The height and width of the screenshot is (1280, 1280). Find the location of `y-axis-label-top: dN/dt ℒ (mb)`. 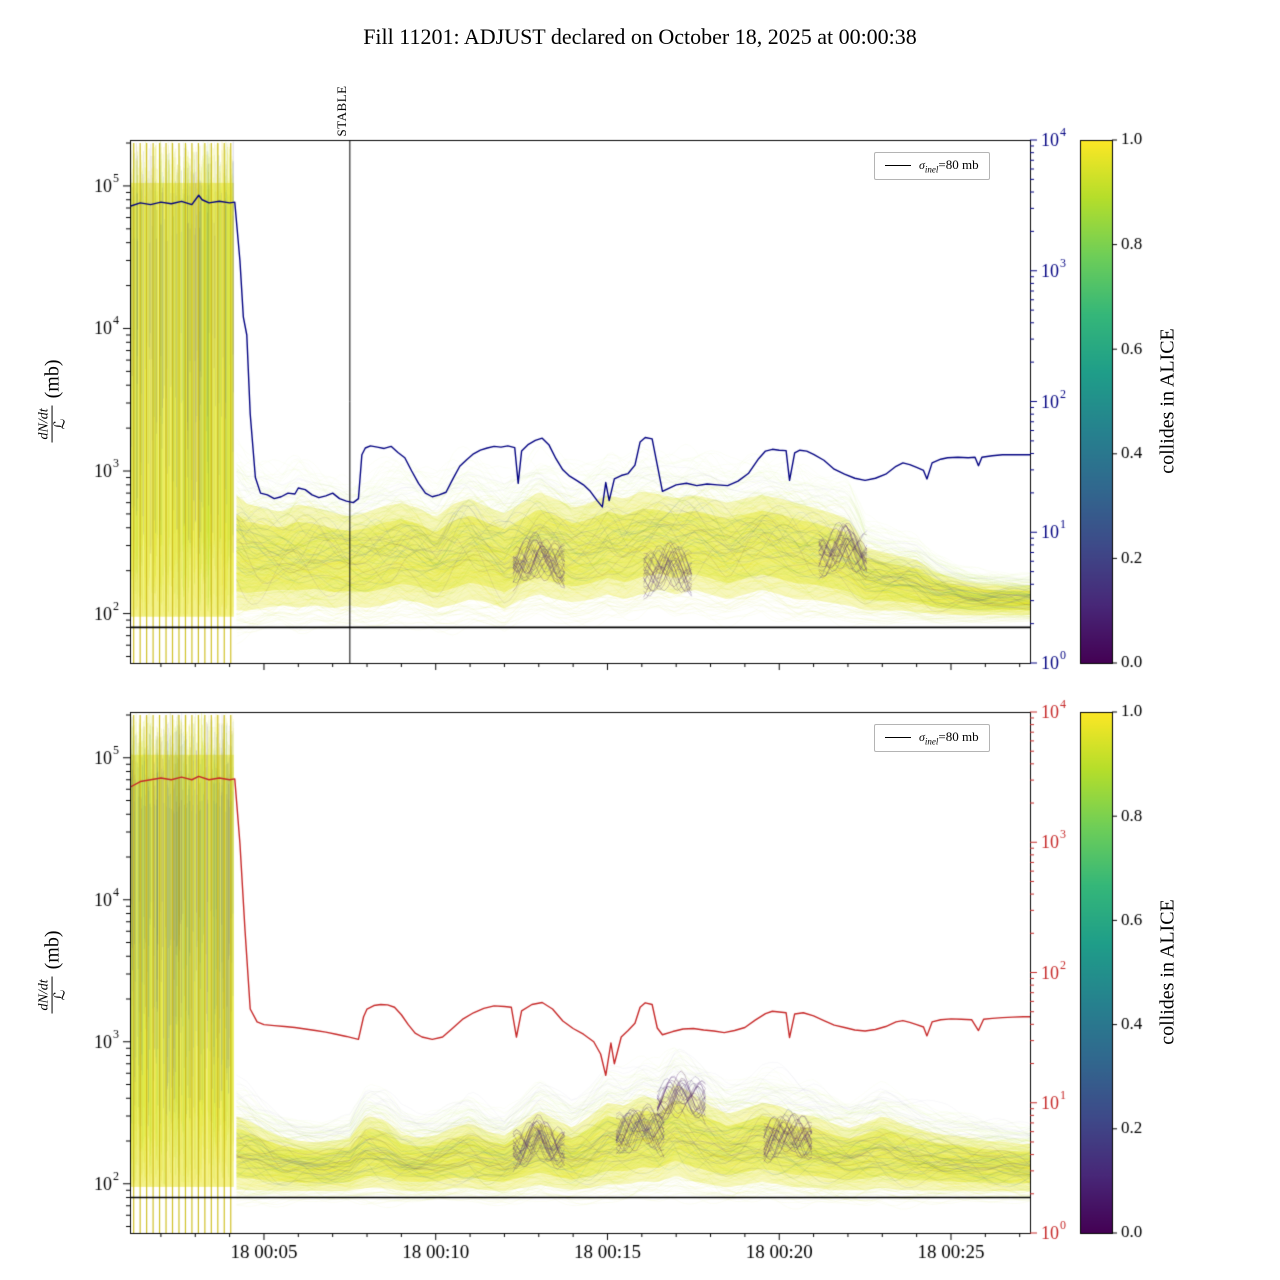

y-axis-label-top: dN/dt ℒ (mb) is located at coordinates (52, 401).